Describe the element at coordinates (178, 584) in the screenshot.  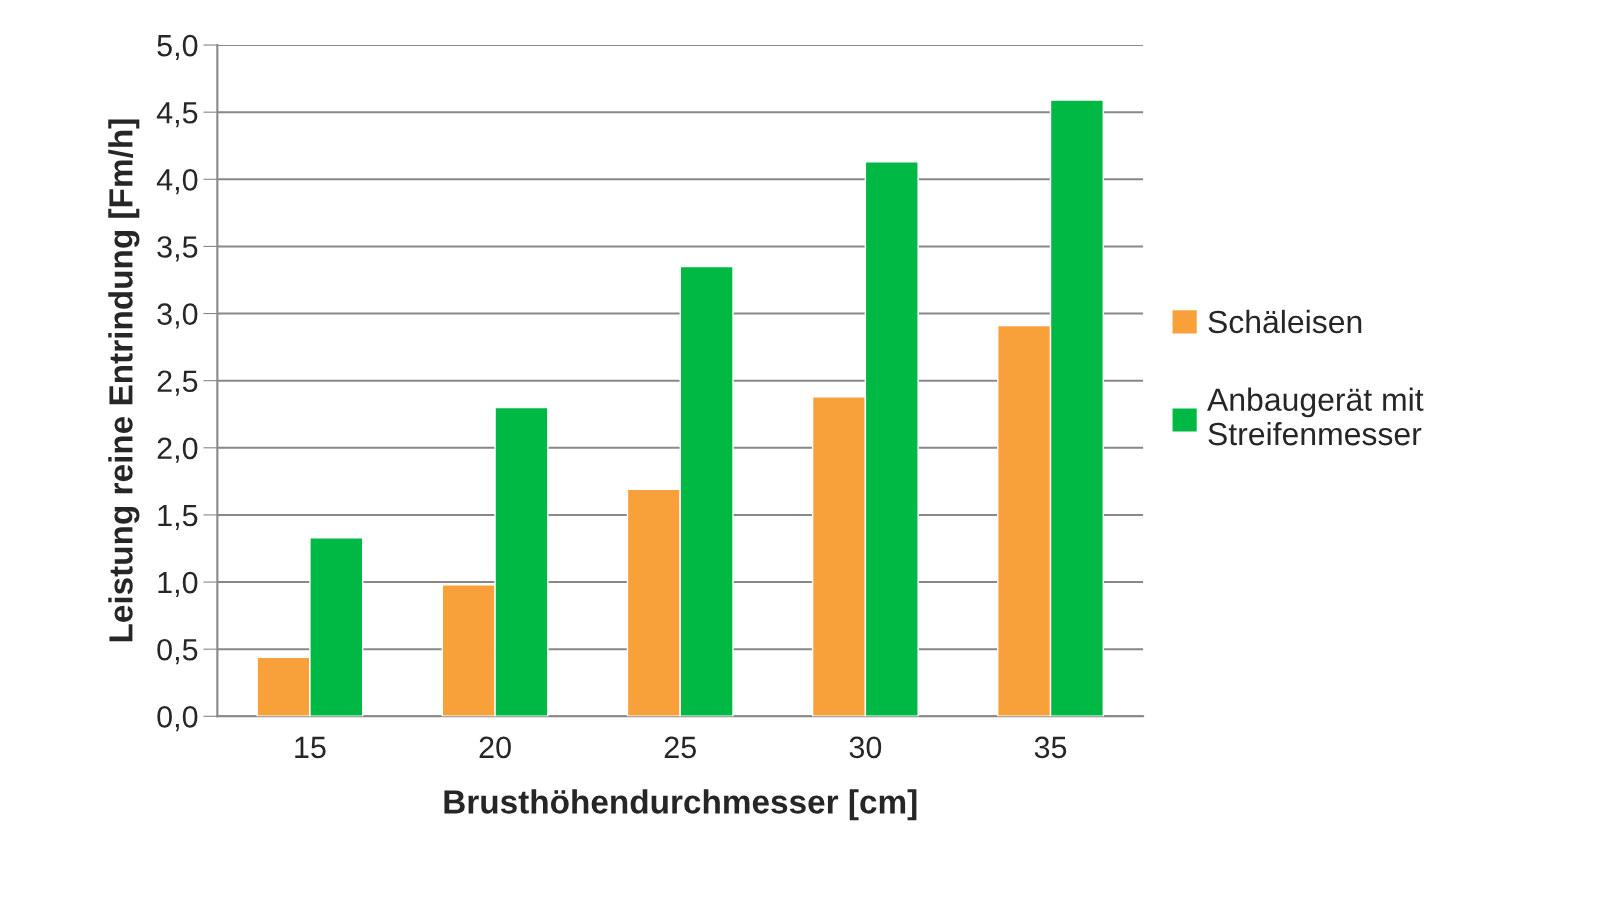
I see `y-tick-label: 1,0` at that location.